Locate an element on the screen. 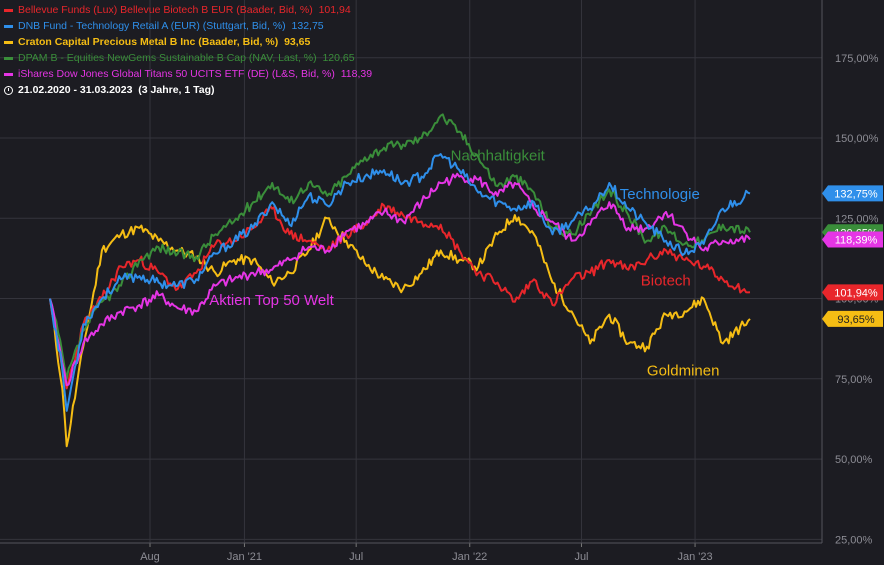 Image resolution: width=884 pixels, height=565 pixels. price-tag-label-world: 118,39% is located at coordinates (856, 241).